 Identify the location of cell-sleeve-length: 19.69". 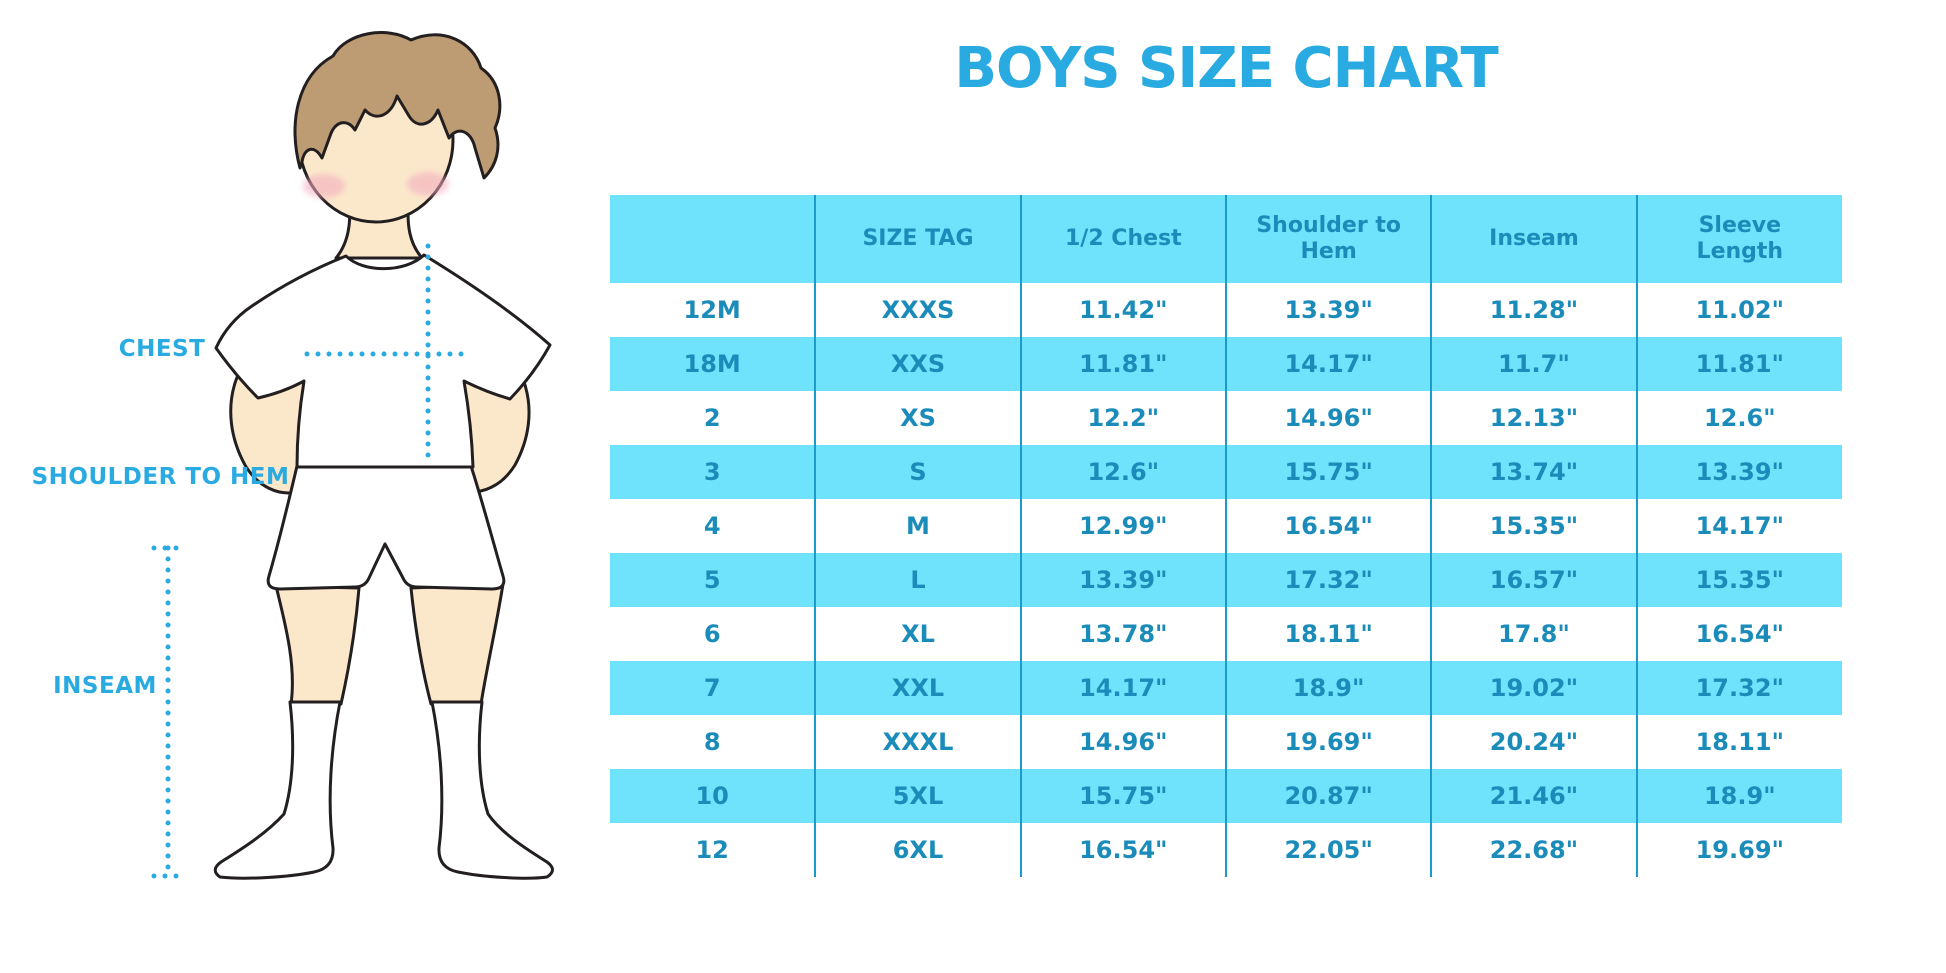
(1738, 850).